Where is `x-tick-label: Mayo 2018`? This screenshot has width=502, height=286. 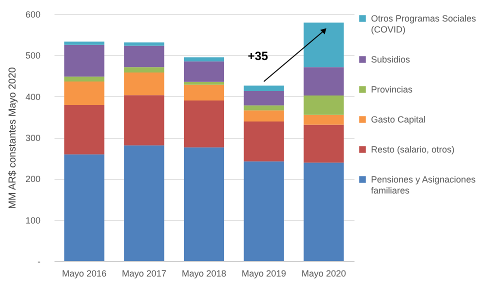 x-tick-label: Mayo 2018 is located at coordinates (204, 273).